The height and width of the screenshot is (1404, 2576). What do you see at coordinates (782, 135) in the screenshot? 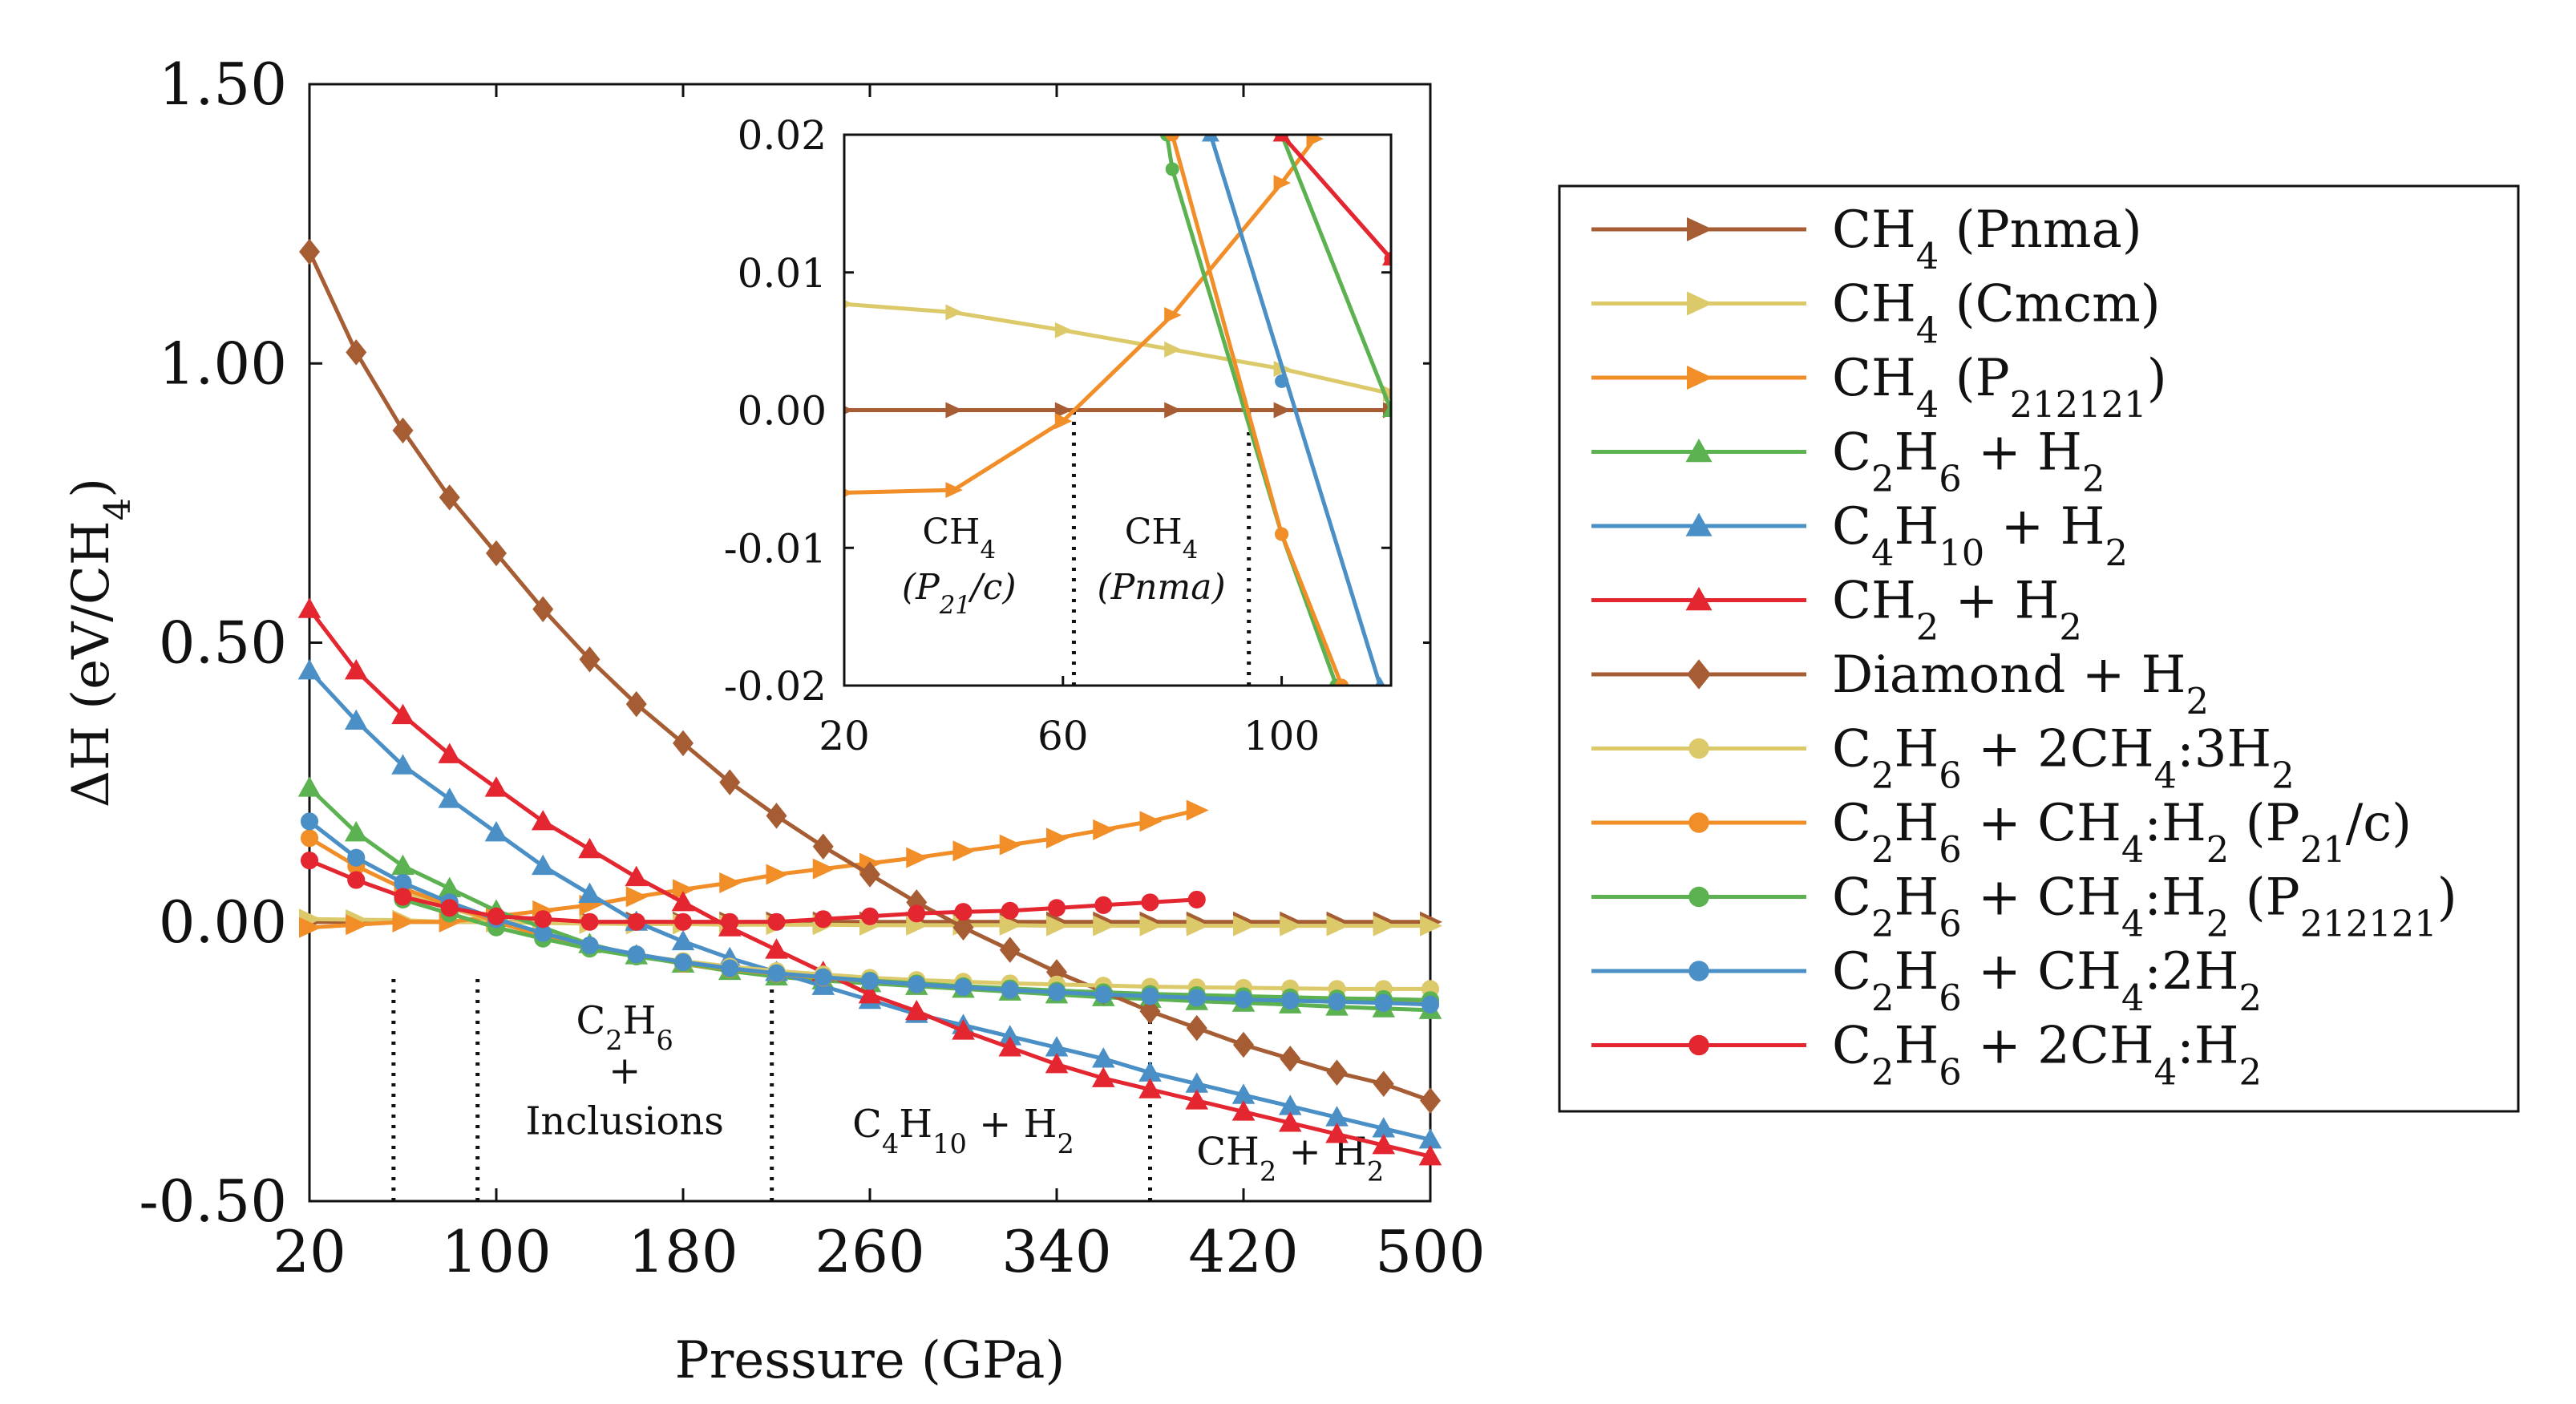
I see `inset-y-tick-label: 0.02` at bounding box center [782, 135].